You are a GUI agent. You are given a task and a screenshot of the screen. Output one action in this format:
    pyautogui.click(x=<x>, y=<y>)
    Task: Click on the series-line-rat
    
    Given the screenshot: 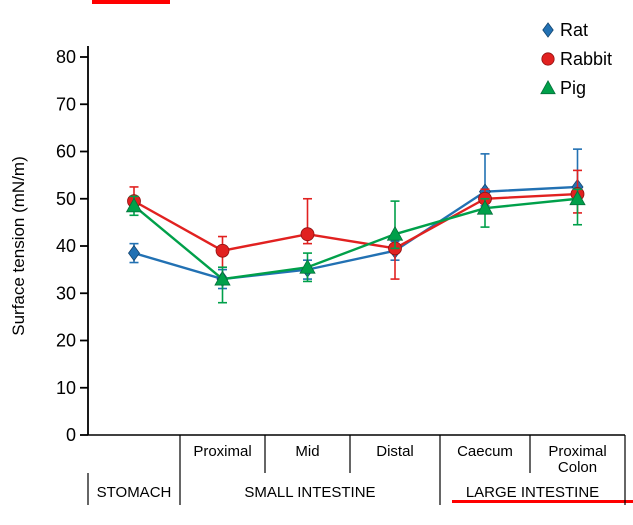 What is the action you would take?
    pyautogui.click(x=355, y=233)
    